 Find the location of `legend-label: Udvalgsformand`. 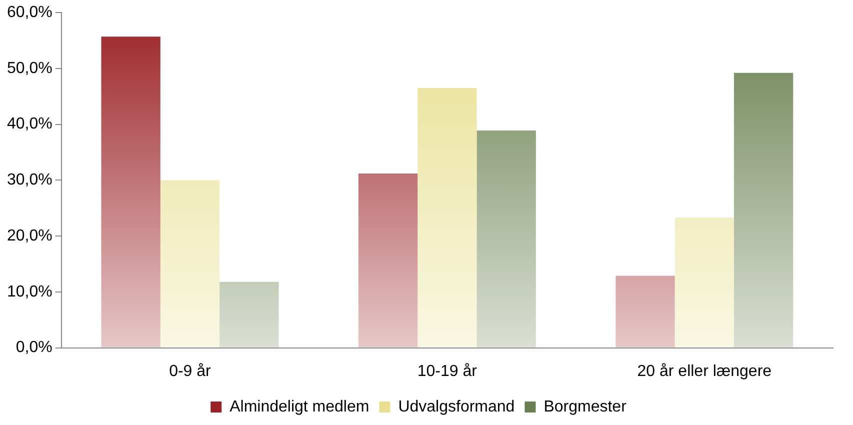

legend-label: Udvalgsformand is located at coordinates (456, 407).